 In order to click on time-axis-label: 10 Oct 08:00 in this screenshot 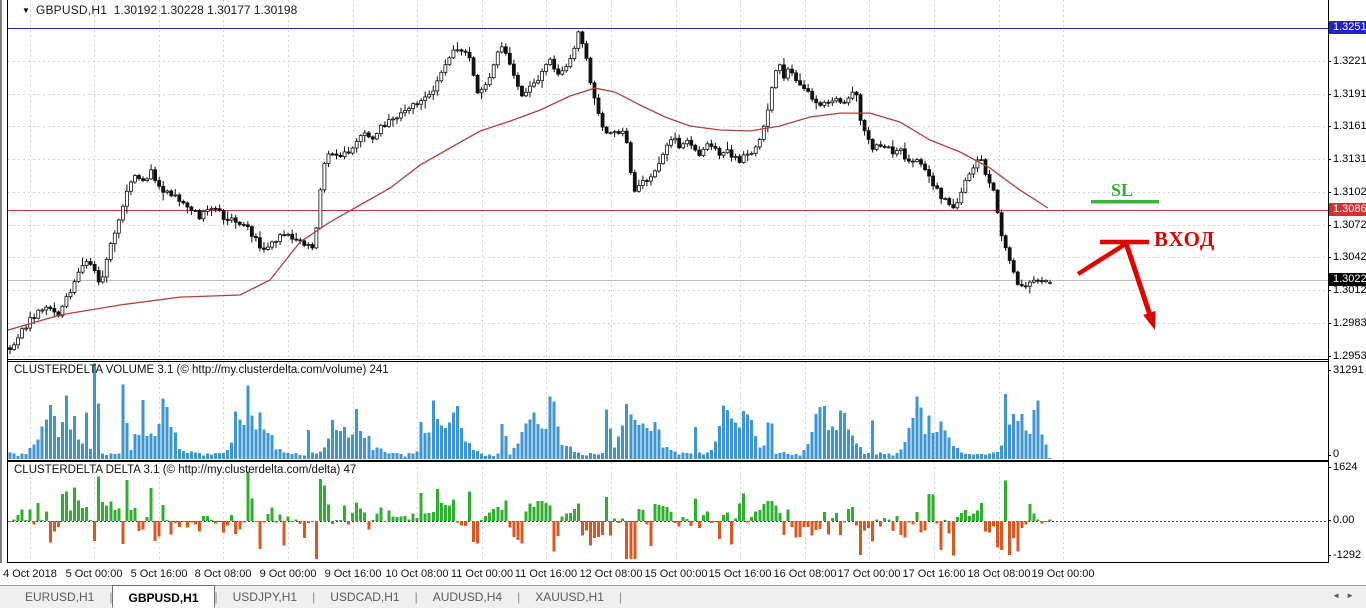, I will do `click(417, 574)`.